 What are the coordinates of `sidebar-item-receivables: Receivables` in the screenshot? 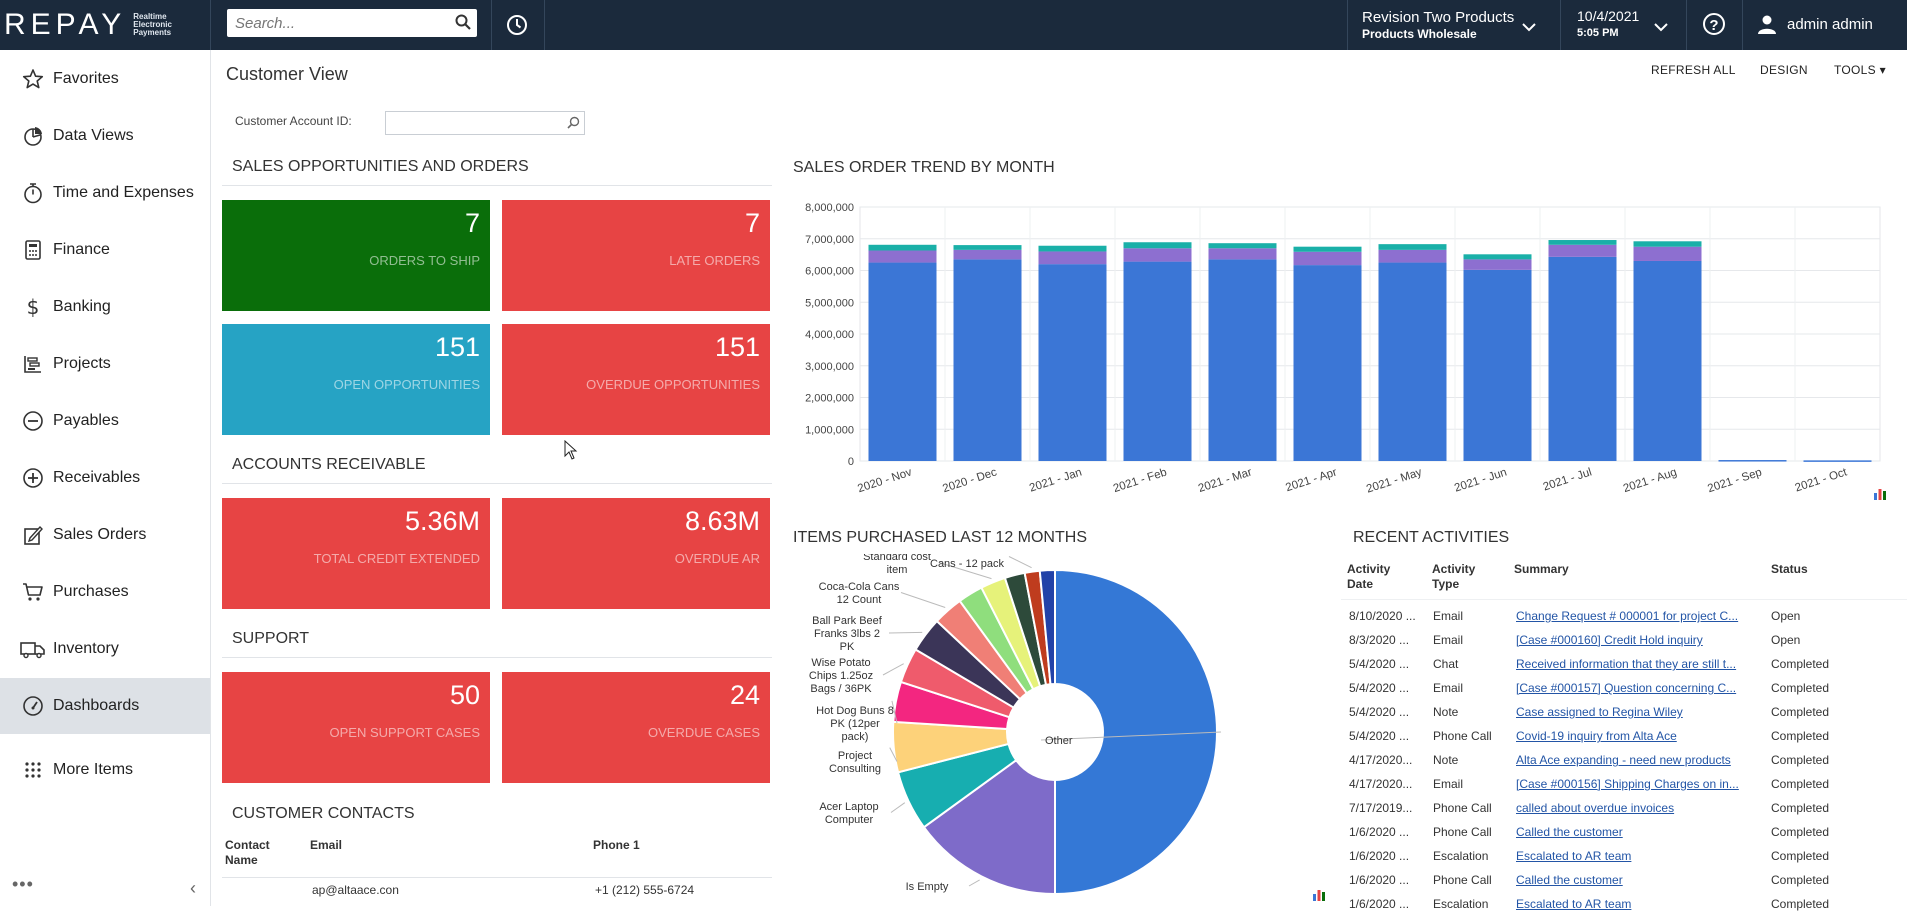 It's located at (105, 478).